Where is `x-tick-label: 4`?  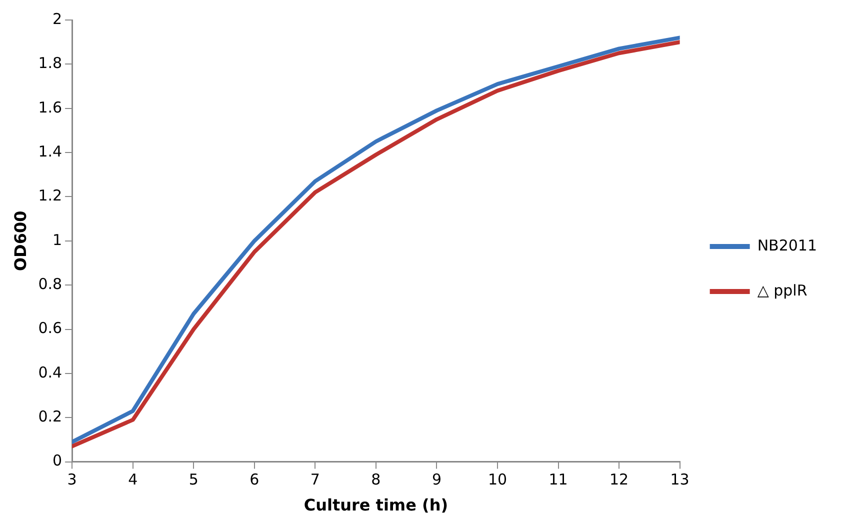 x-tick-label: 4 is located at coordinates (133, 479).